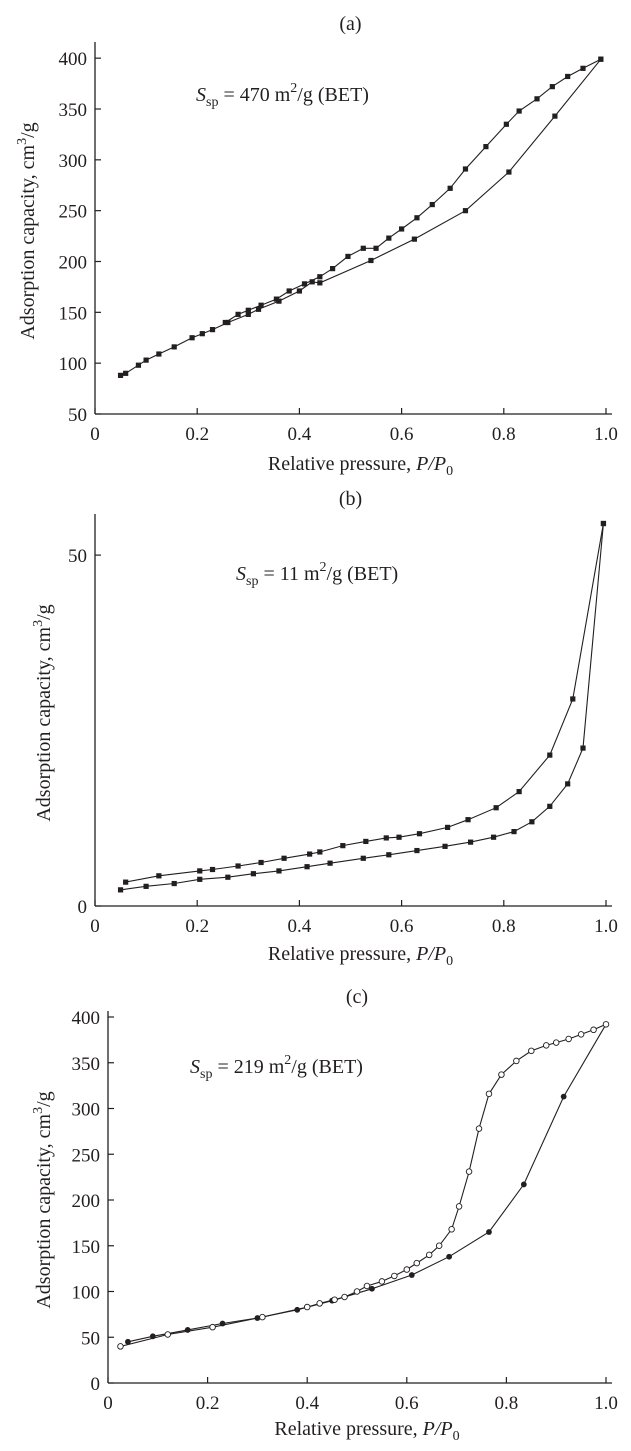 This screenshot has height=1451, width=631. What do you see at coordinates (317, 574) in the screenshot?
I see `bet-annotation: Ssp = 11 m2/g (BET)` at bounding box center [317, 574].